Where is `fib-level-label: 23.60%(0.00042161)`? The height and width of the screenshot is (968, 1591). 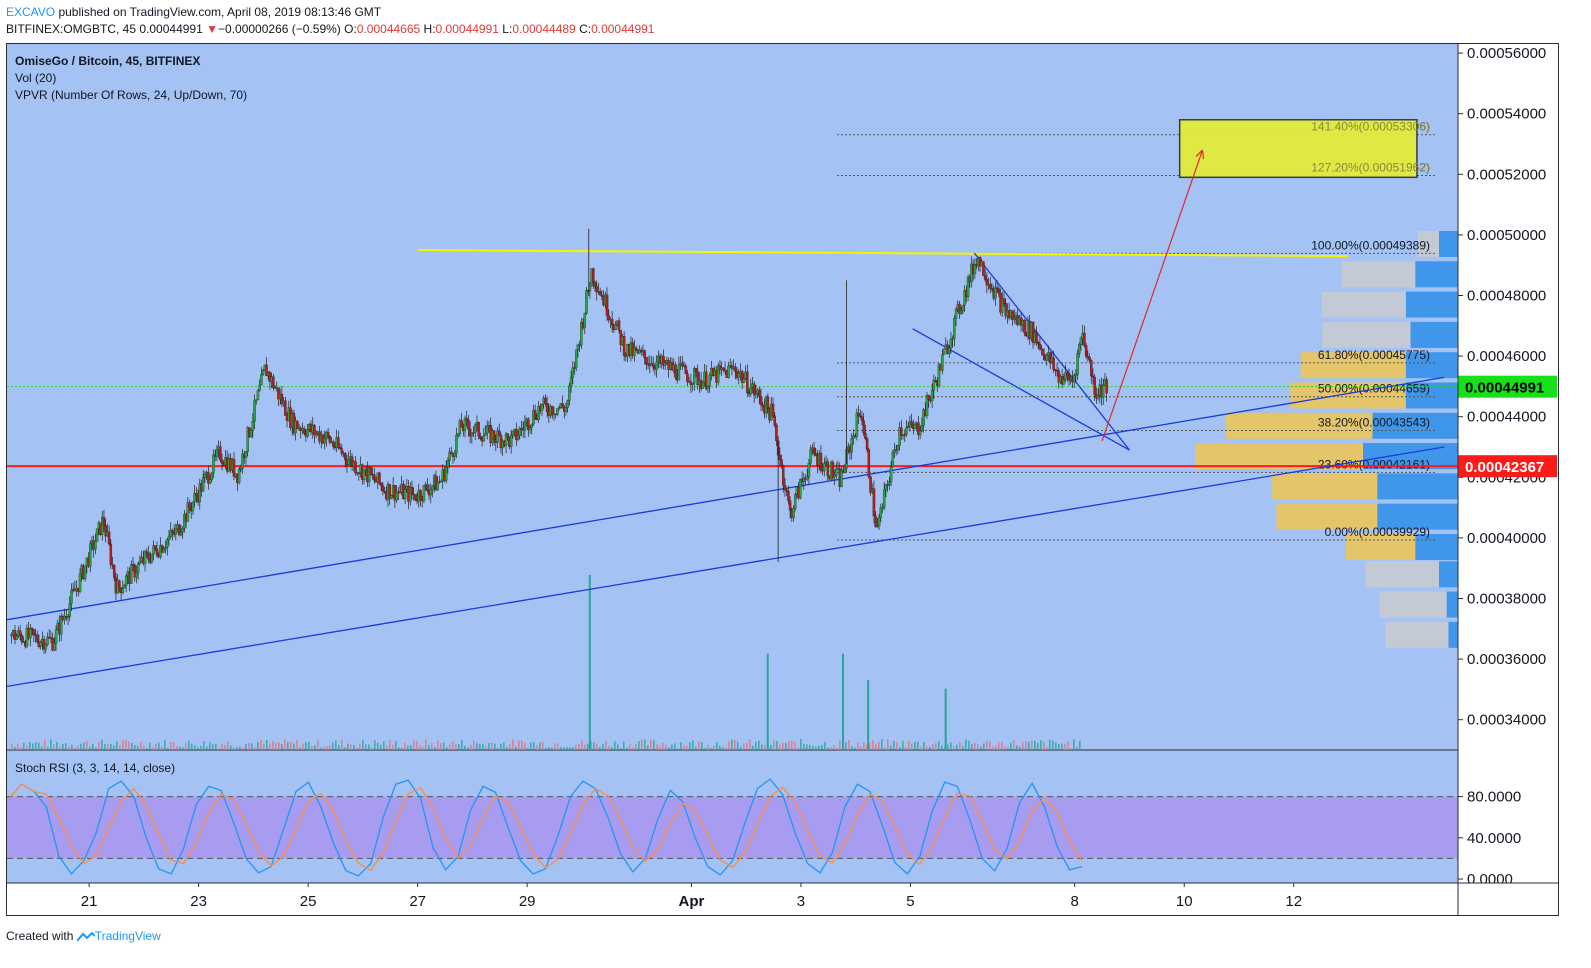 fib-level-label: 23.60%(0.00042161) is located at coordinates (1374, 464).